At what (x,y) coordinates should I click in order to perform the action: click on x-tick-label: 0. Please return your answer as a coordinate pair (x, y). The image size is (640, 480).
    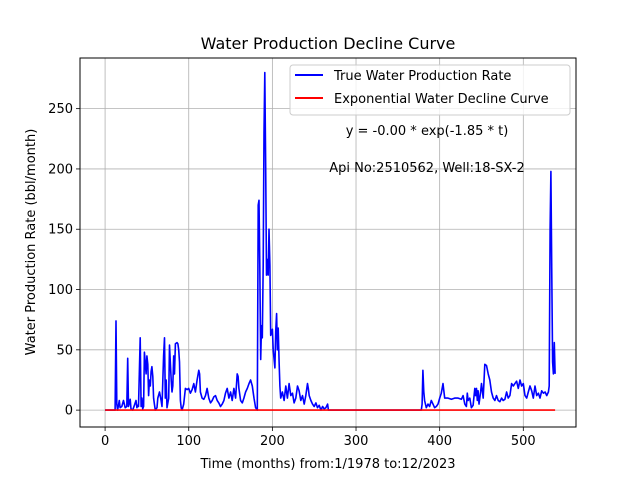
    Looking at the image, I should click on (105, 441).